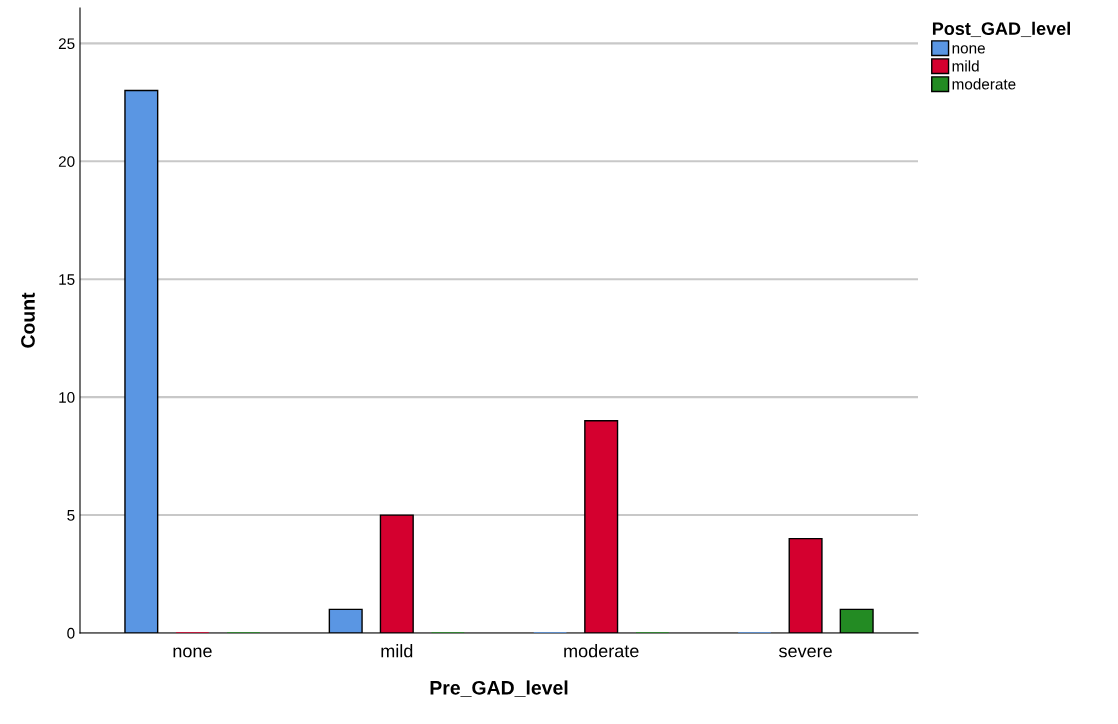  I want to click on y-axis-title: Count, so click(28, 320).